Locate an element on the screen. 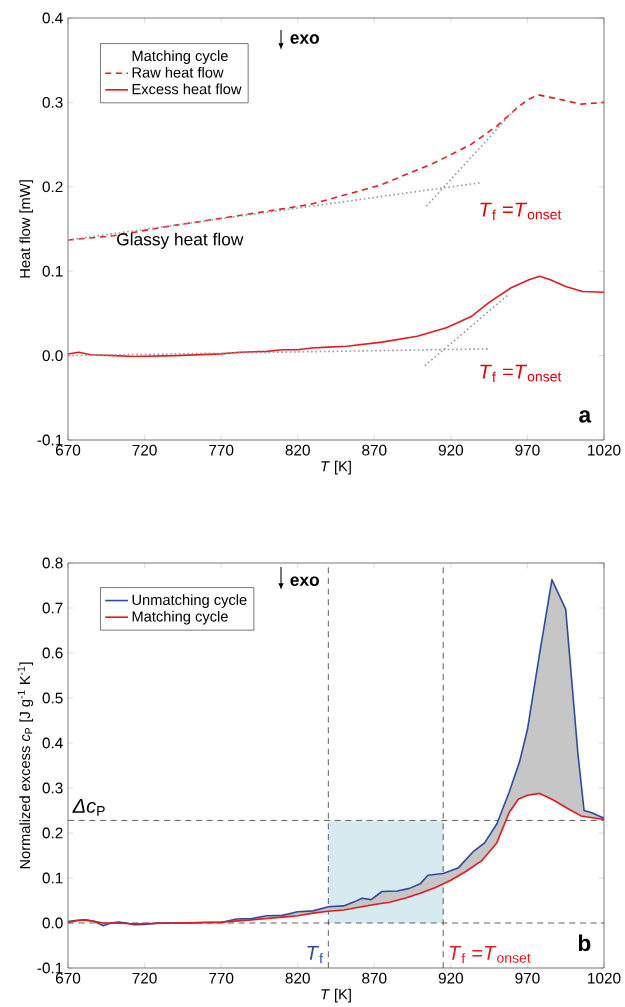  annotation: b is located at coordinates (584, 943).